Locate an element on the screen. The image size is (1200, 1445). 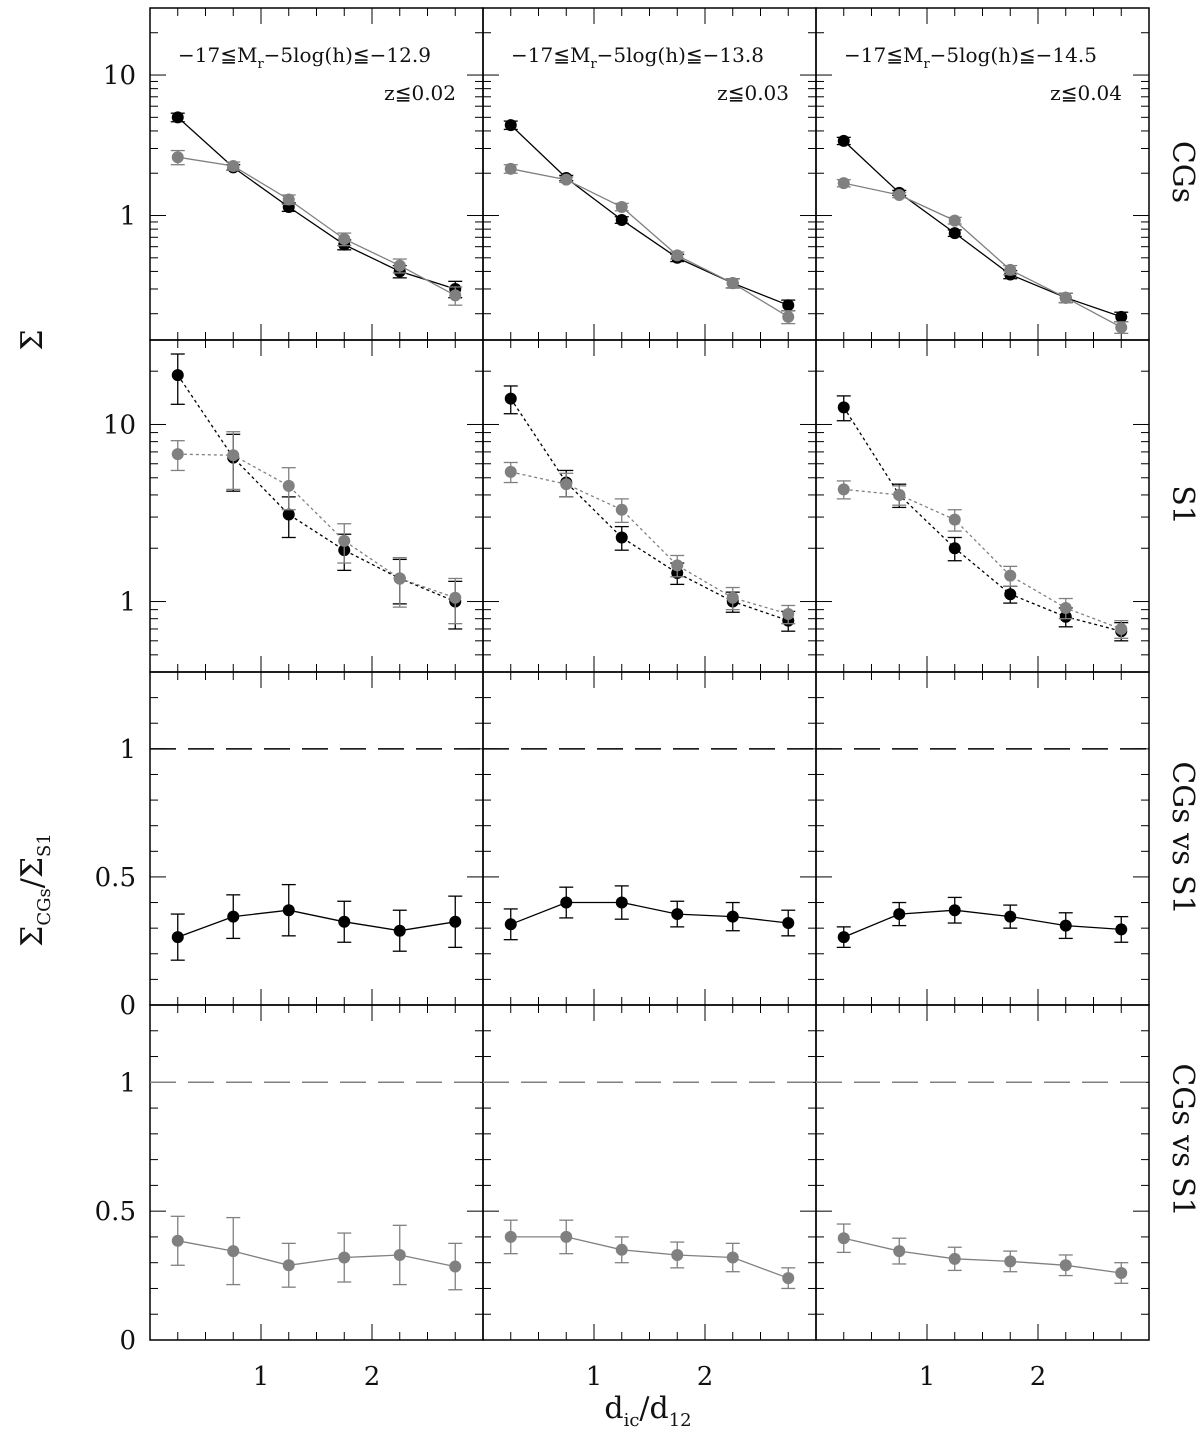
annotation-redshift: z≦0.03 is located at coordinates (753, 93).